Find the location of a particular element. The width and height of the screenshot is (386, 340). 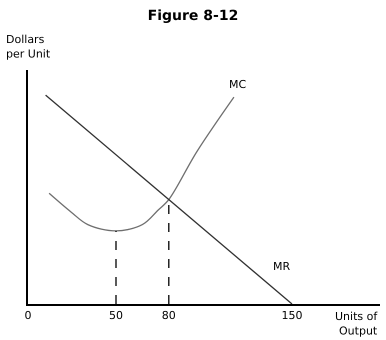

series-label: MR is located at coordinates (281, 266).